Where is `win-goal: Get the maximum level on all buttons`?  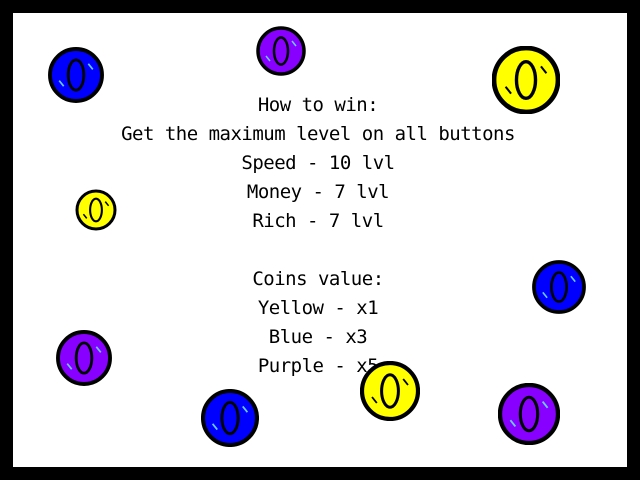 win-goal: Get the maximum level on all buttons is located at coordinates (318, 134).